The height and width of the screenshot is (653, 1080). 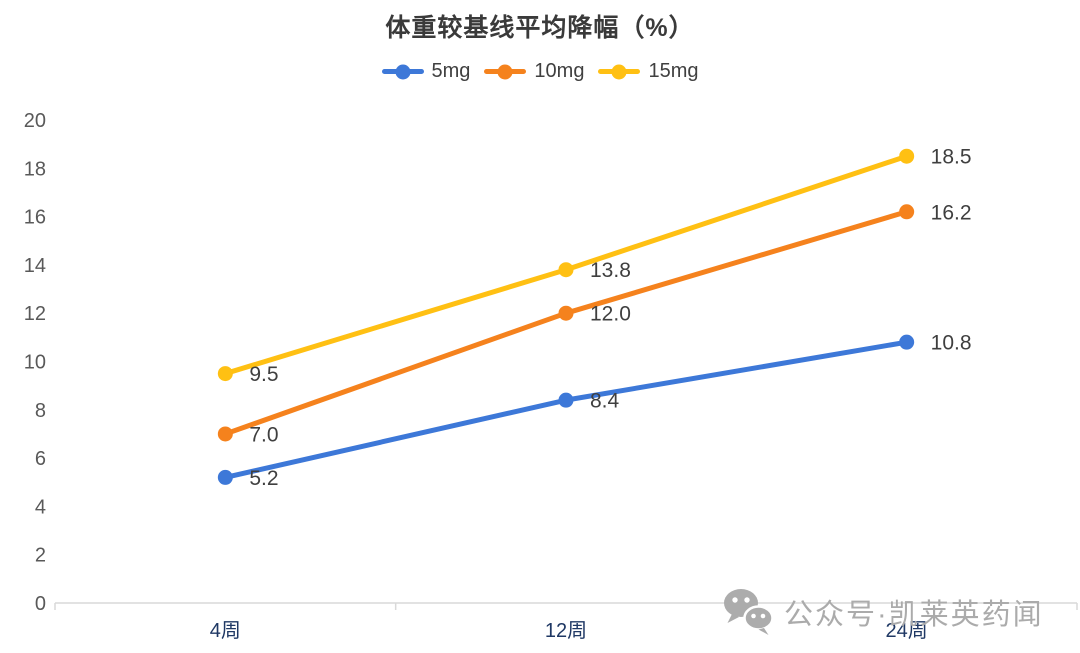 What do you see at coordinates (40, 604) in the screenshot?
I see `y-axis-label: 0` at bounding box center [40, 604].